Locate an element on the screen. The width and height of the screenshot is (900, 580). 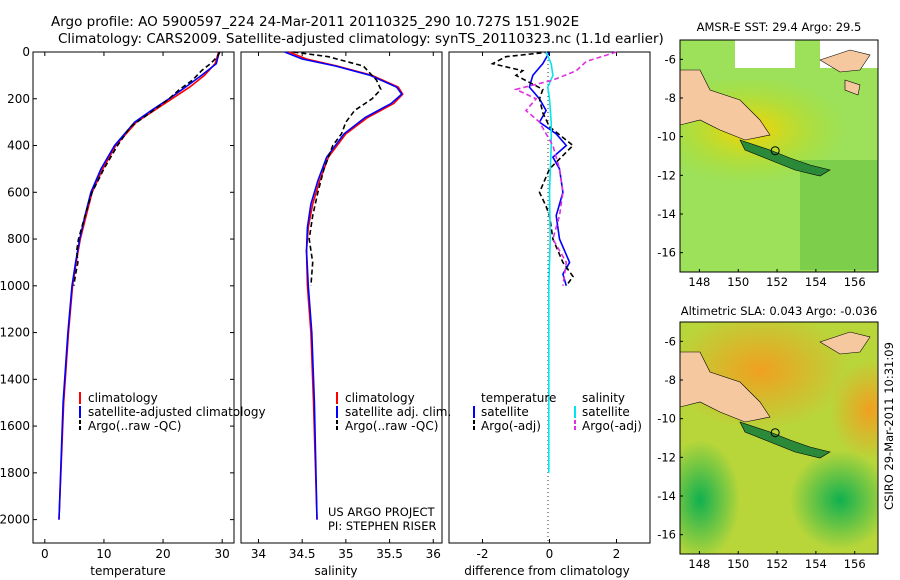
difference-x-ticks: -2 0 2 is located at coordinates (549, 306).